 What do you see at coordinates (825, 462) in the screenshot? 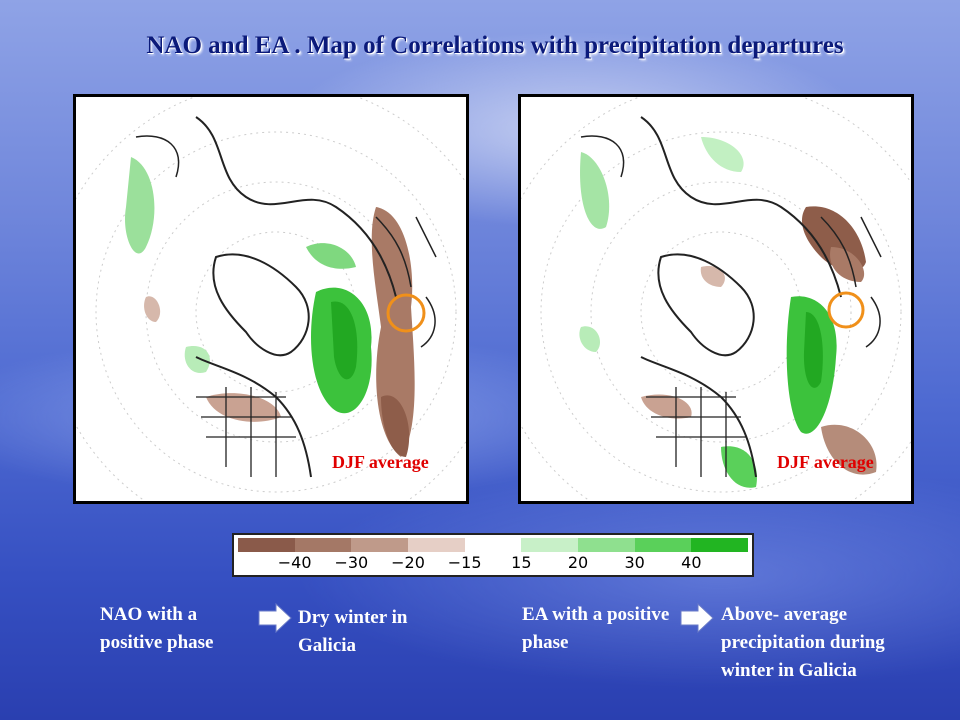
I see `ea-map-label: DJF average` at bounding box center [825, 462].